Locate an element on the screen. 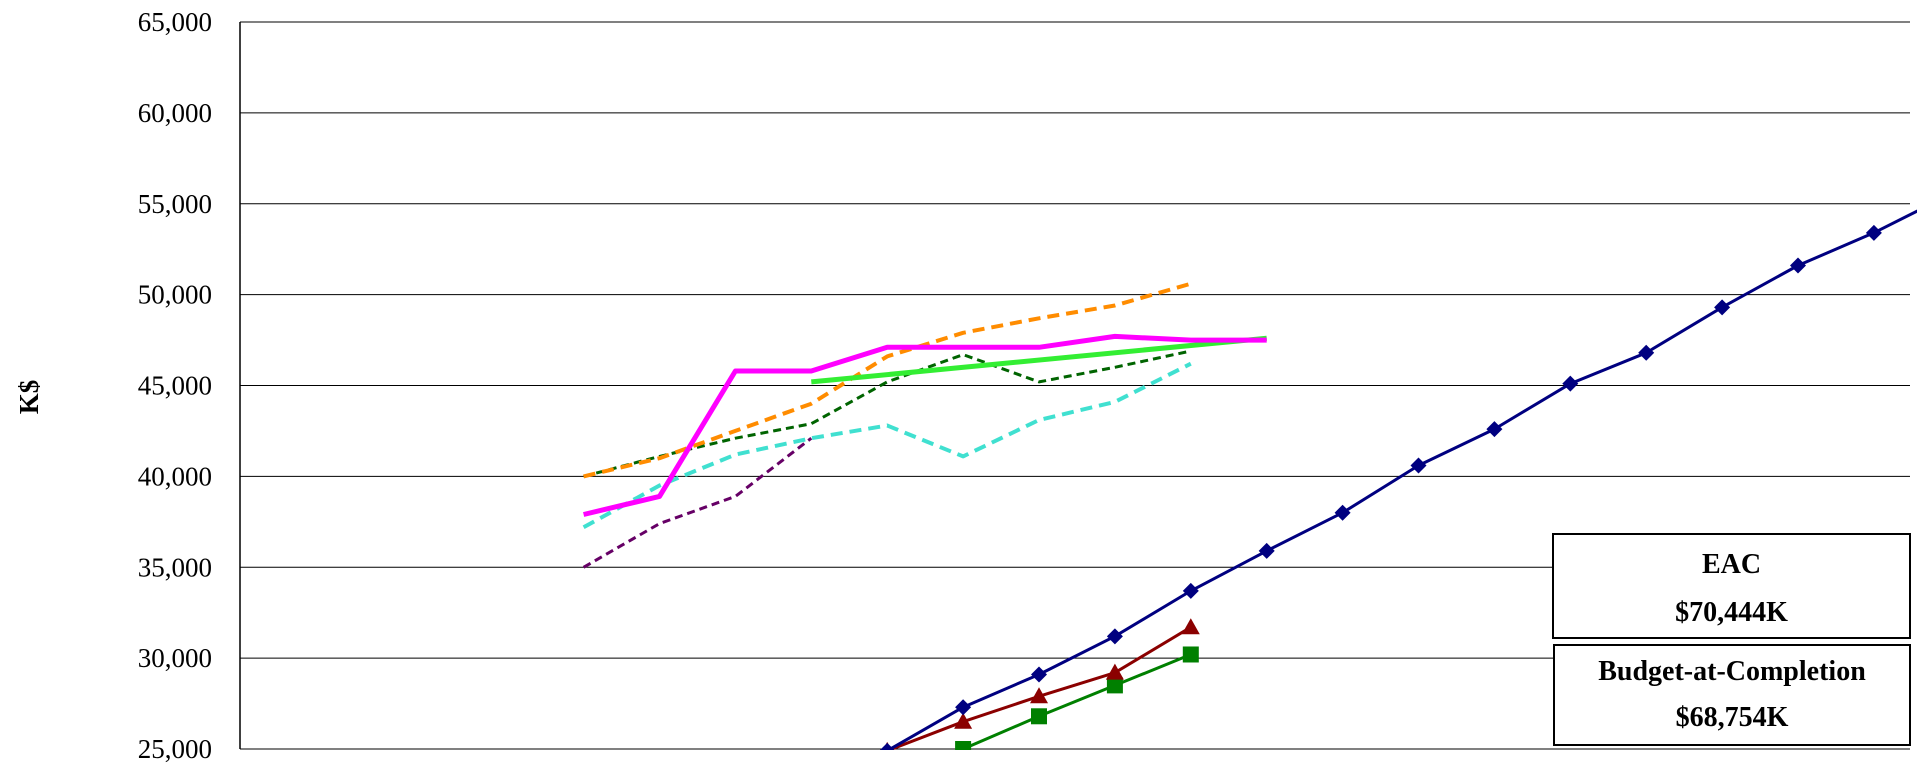 This screenshot has height=763, width=1917. bac-value: $68,754K is located at coordinates (1732, 717).